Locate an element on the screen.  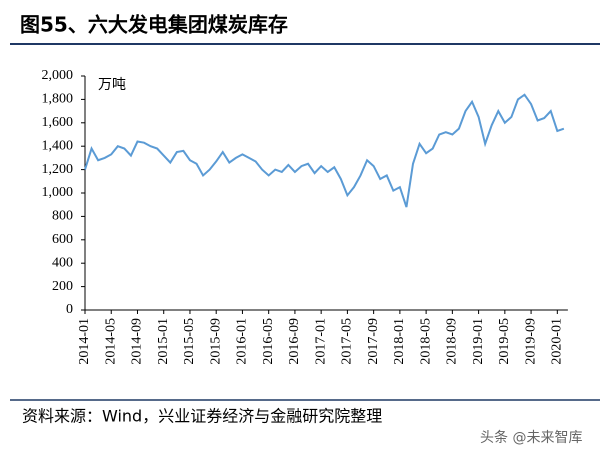
x-tick-label: 2018-01 is located at coordinates (399, 341).